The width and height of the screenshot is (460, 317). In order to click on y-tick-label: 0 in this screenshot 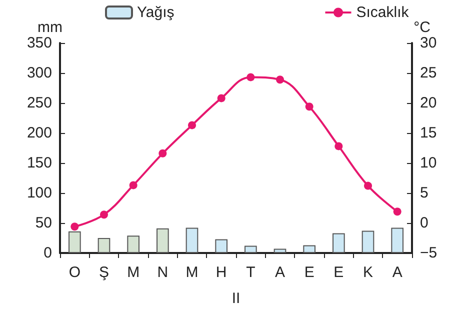, I will do `click(48, 253)`.